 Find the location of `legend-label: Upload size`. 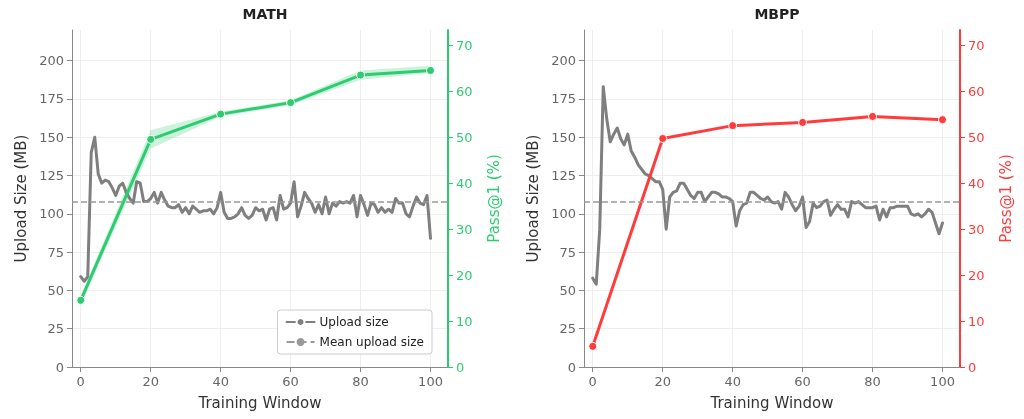

legend-label: Upload size is located at coordinates (354, 322).